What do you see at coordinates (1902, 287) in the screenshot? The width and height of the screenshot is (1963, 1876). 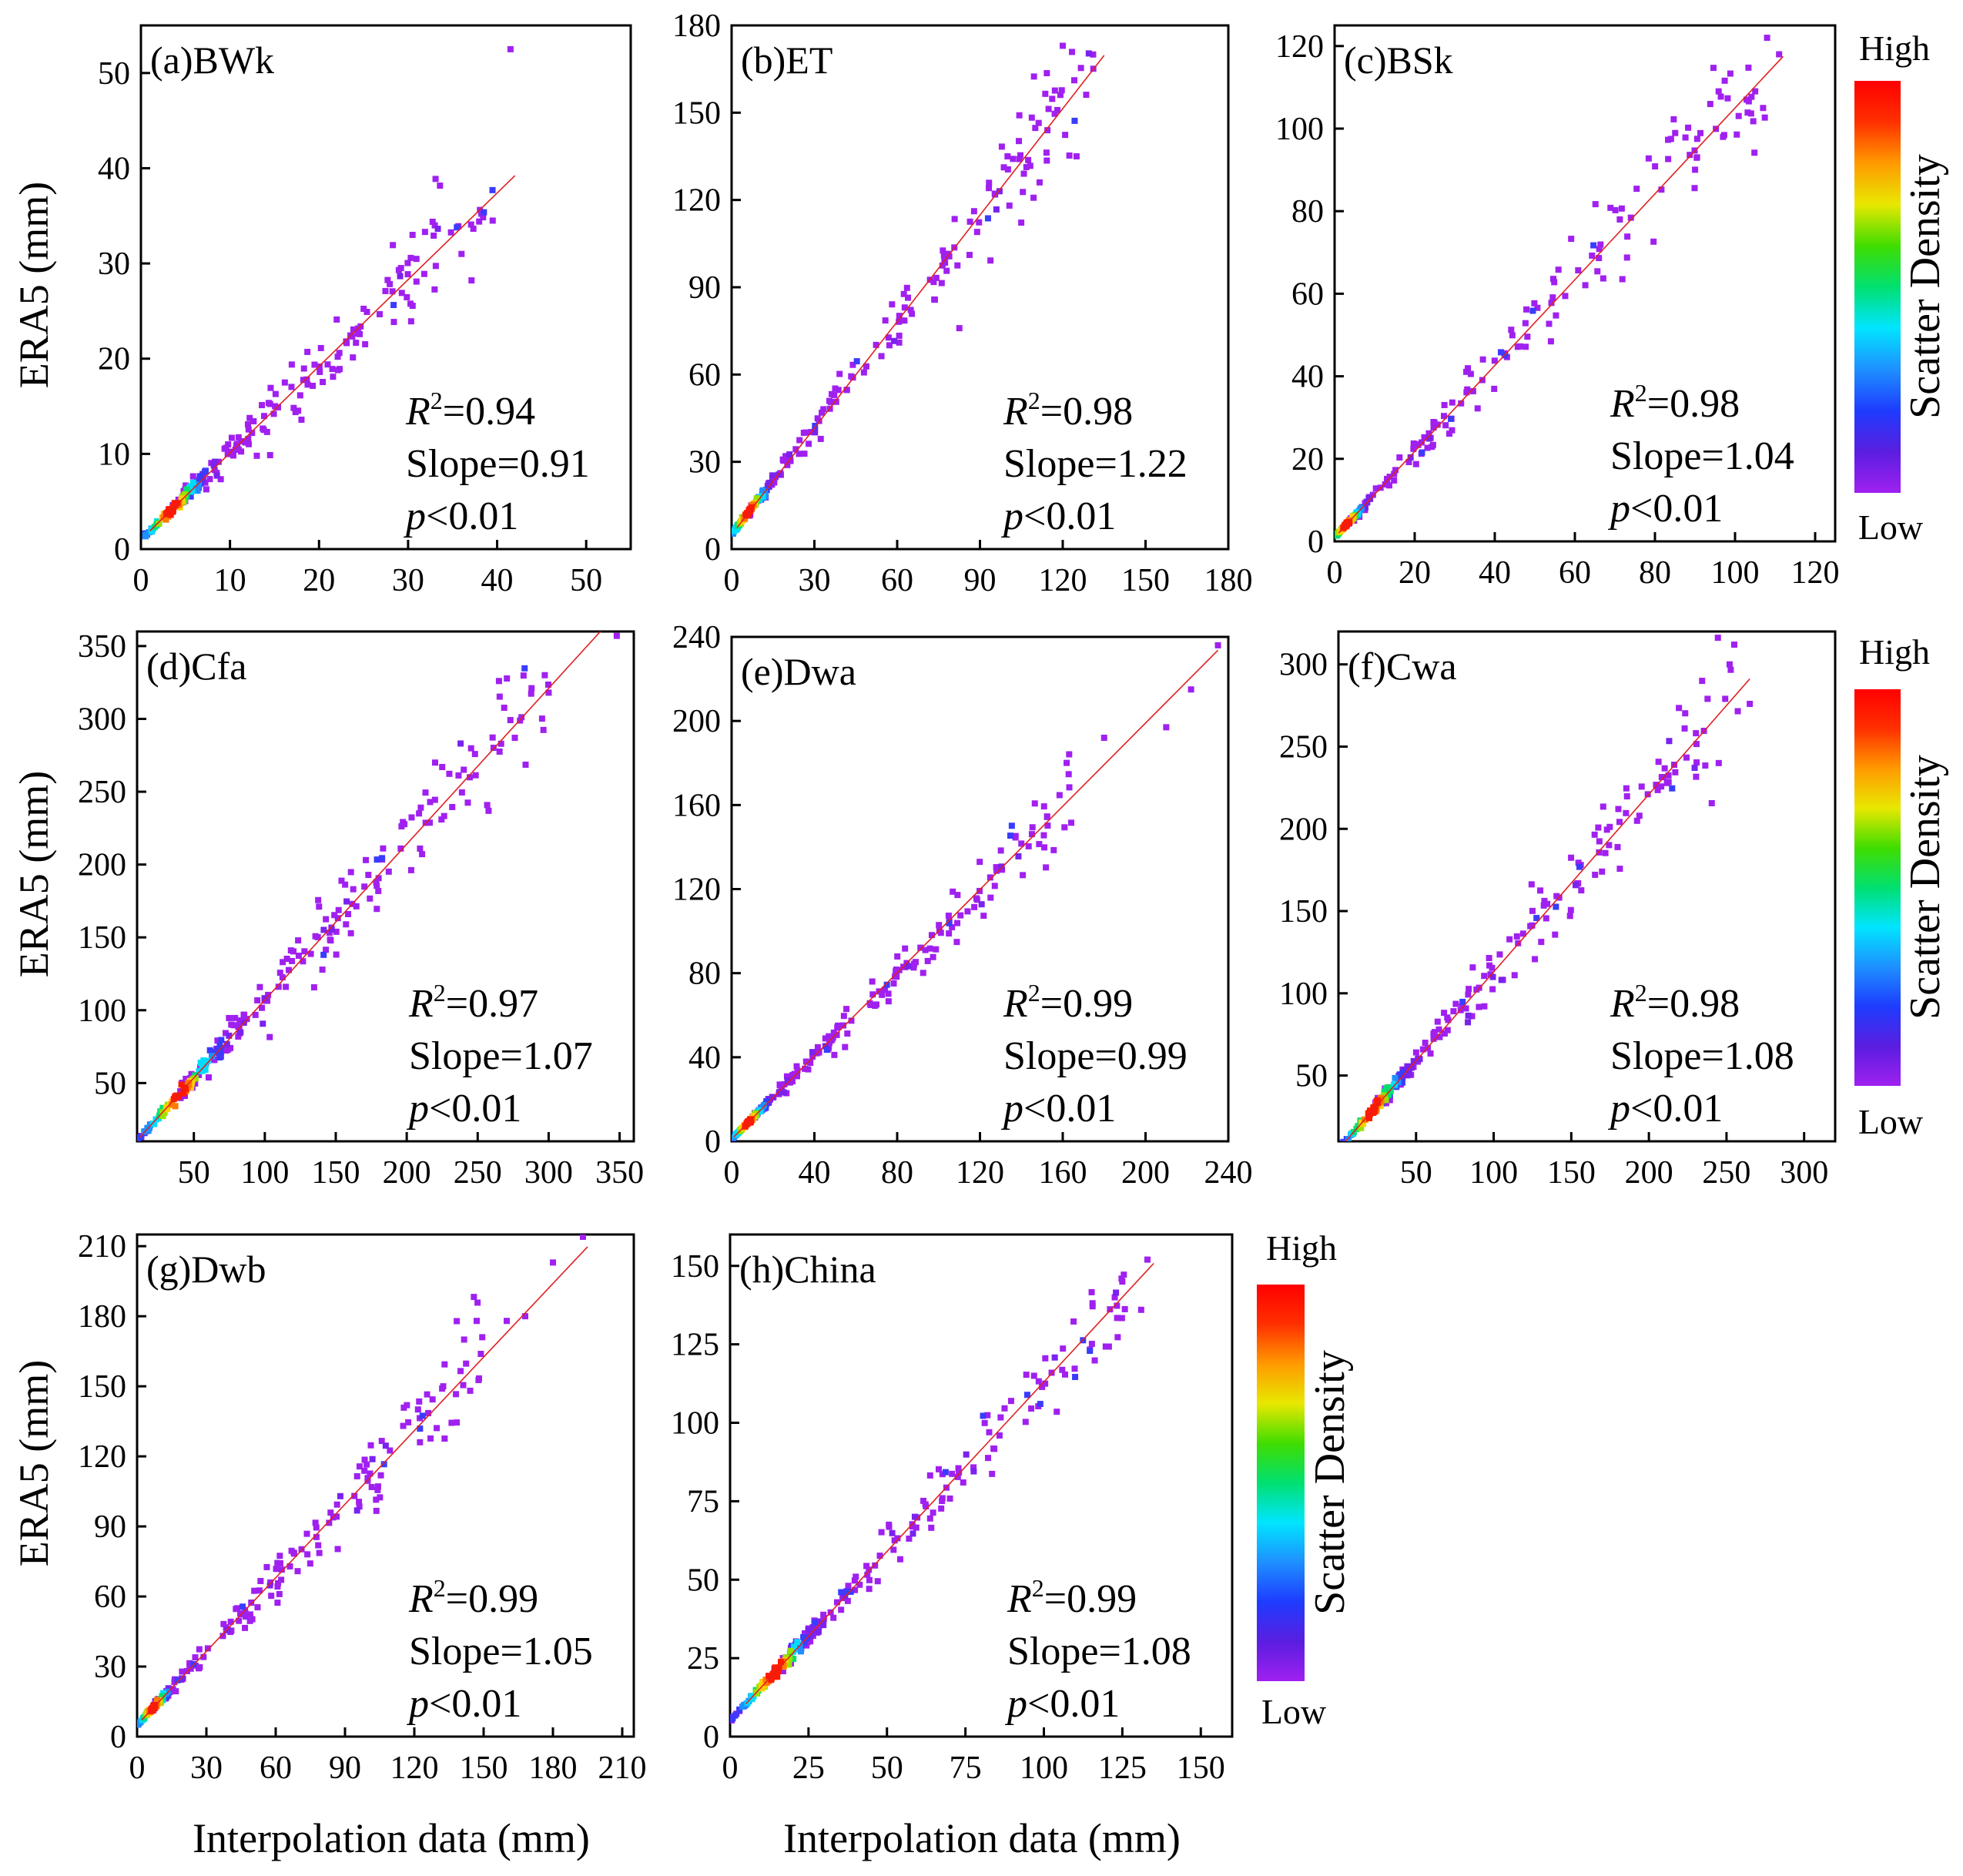 I see `colorbar-1: High Low Scatter Density` at bounding box center [1902, 287].